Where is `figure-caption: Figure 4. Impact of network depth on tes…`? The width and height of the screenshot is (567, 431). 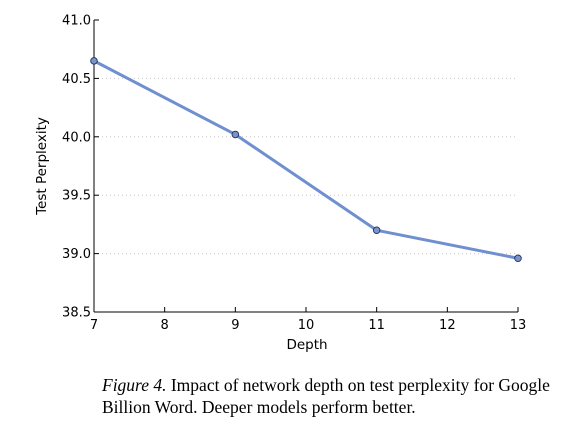
figure-caption: Figure 4. Impact of network depth on tes… is located at coordinates (332, 396).